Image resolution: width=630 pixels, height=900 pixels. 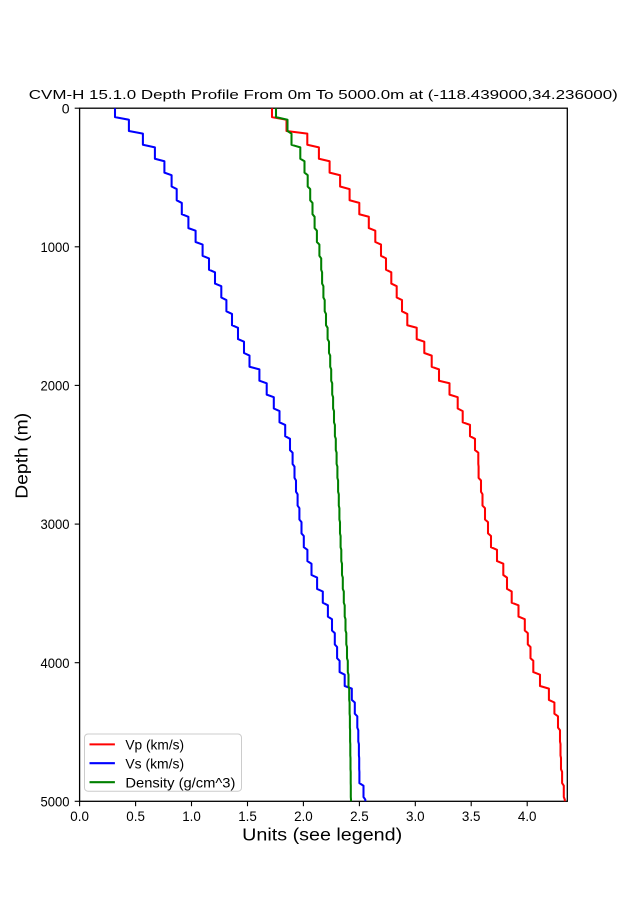 I want to click on svg-text: 0, so click(x=66, y=108).